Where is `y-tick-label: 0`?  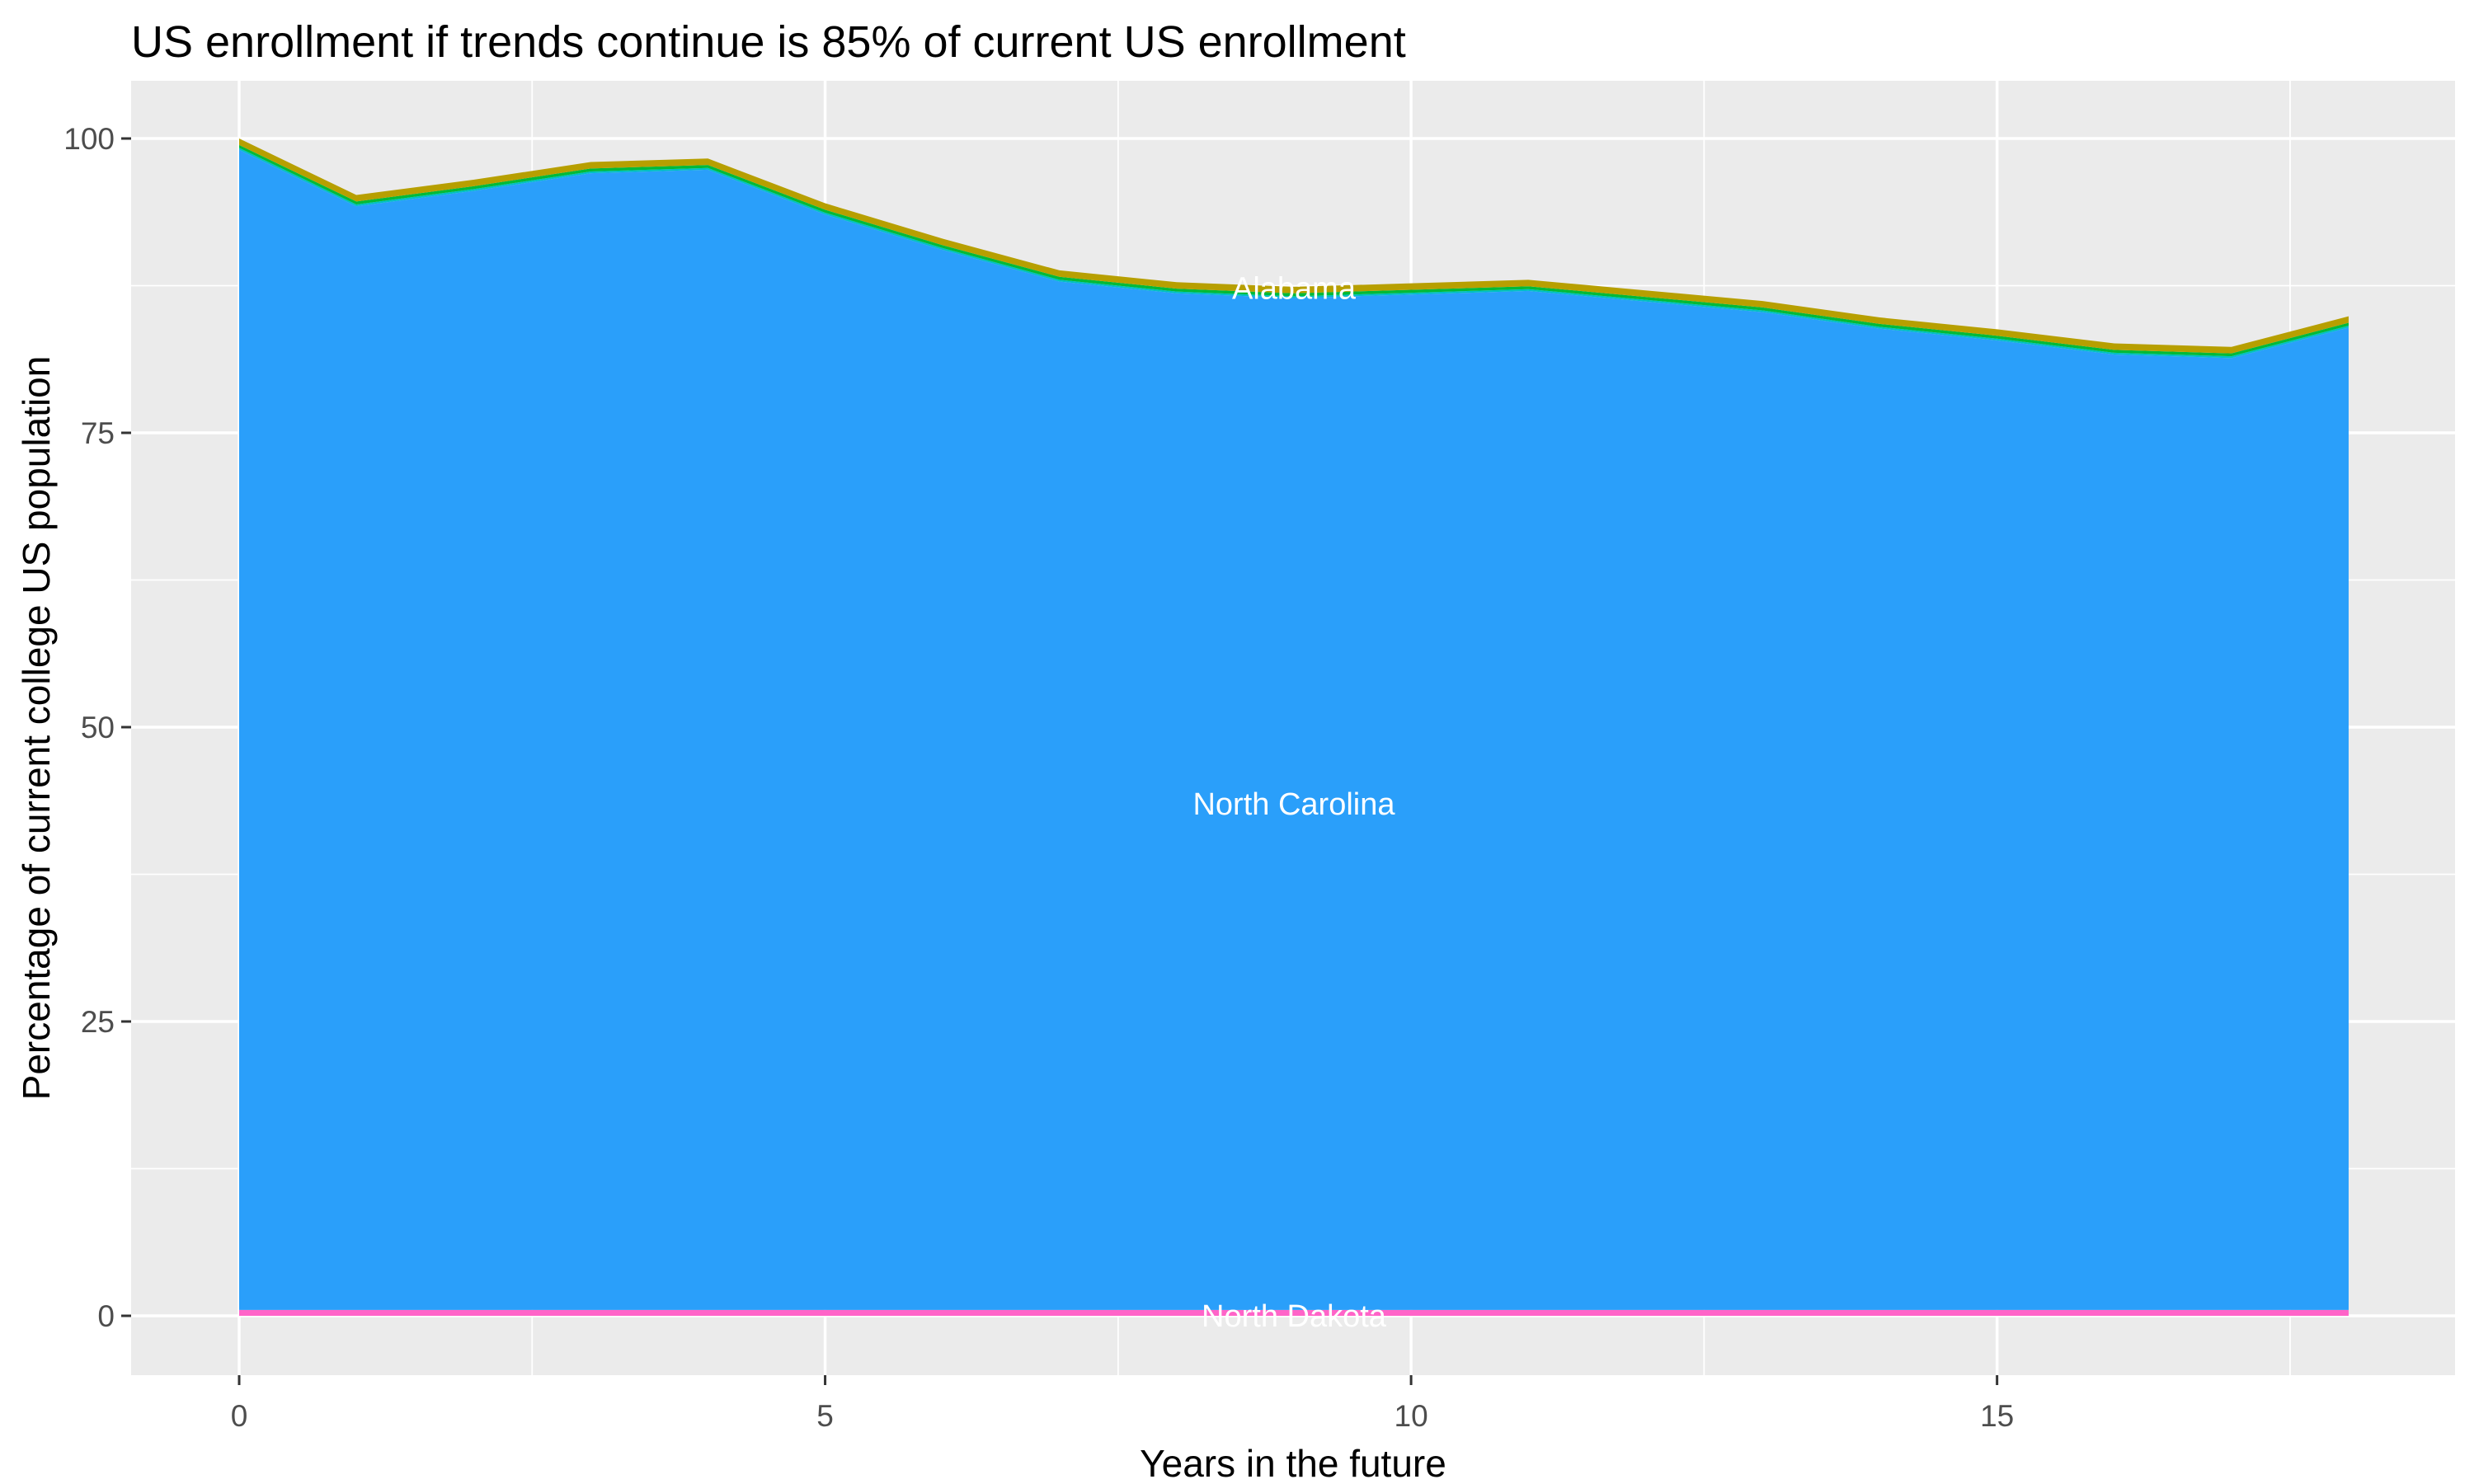 y-tick-label: 0 is located at coordinates (106, 1316).